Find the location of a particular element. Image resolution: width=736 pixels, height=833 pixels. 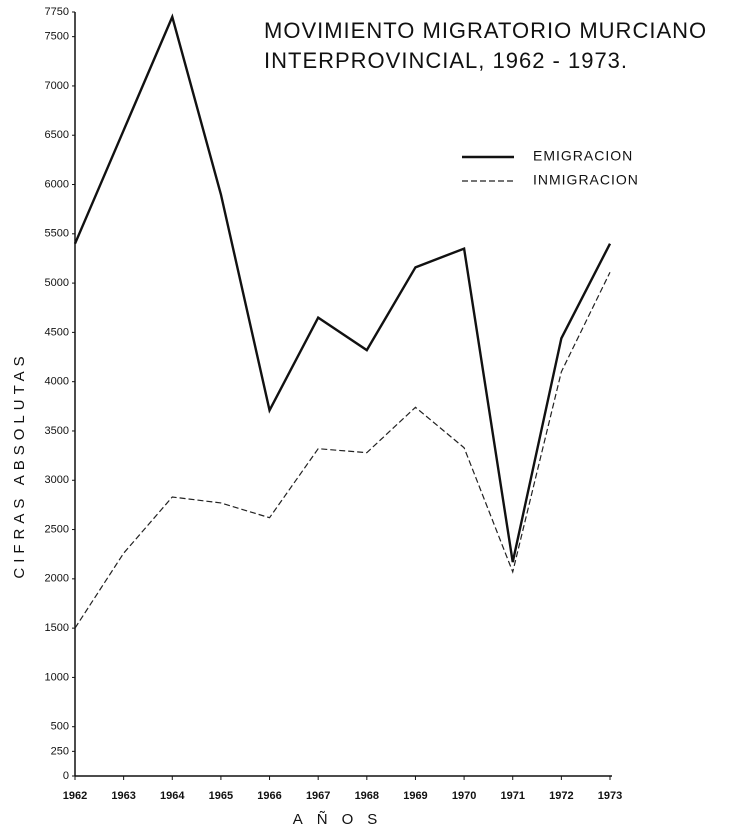

x-tick-label: 1963 is located at coordinates (123, 796).